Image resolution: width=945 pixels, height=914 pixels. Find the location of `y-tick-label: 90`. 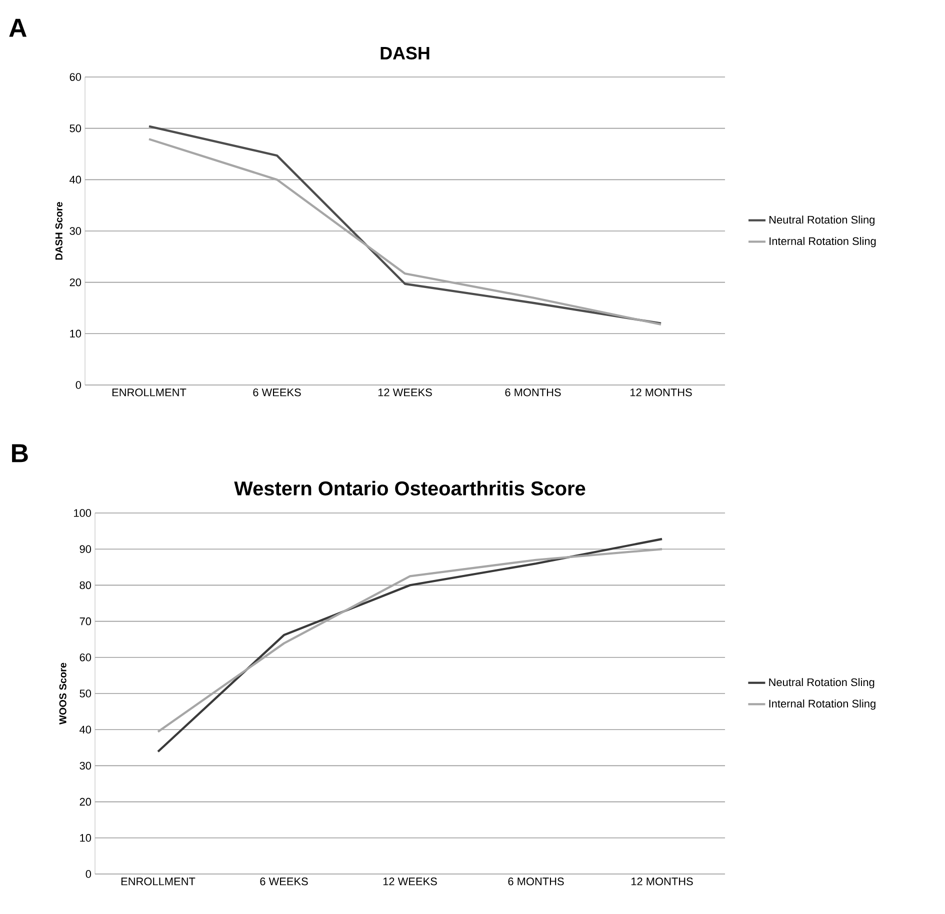

y-tick-label: 90 is located at coordinates (86, 549).